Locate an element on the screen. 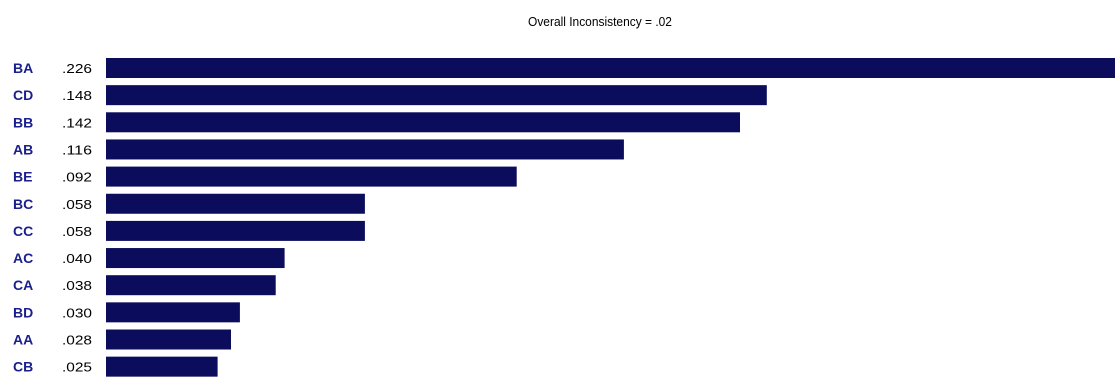 This screenshot has height=389, width=1116. value-label: .030 is located at coordinates (77, 312).